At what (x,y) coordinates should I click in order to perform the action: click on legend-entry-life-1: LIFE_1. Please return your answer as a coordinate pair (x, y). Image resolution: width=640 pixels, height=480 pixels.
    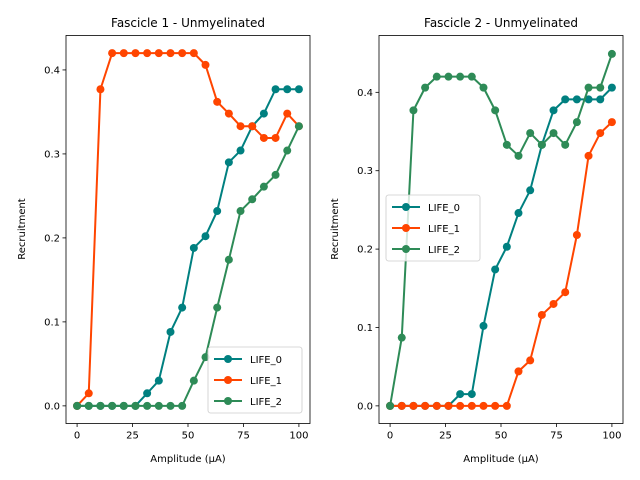
    Looking at the image, I should click on (426, 229).